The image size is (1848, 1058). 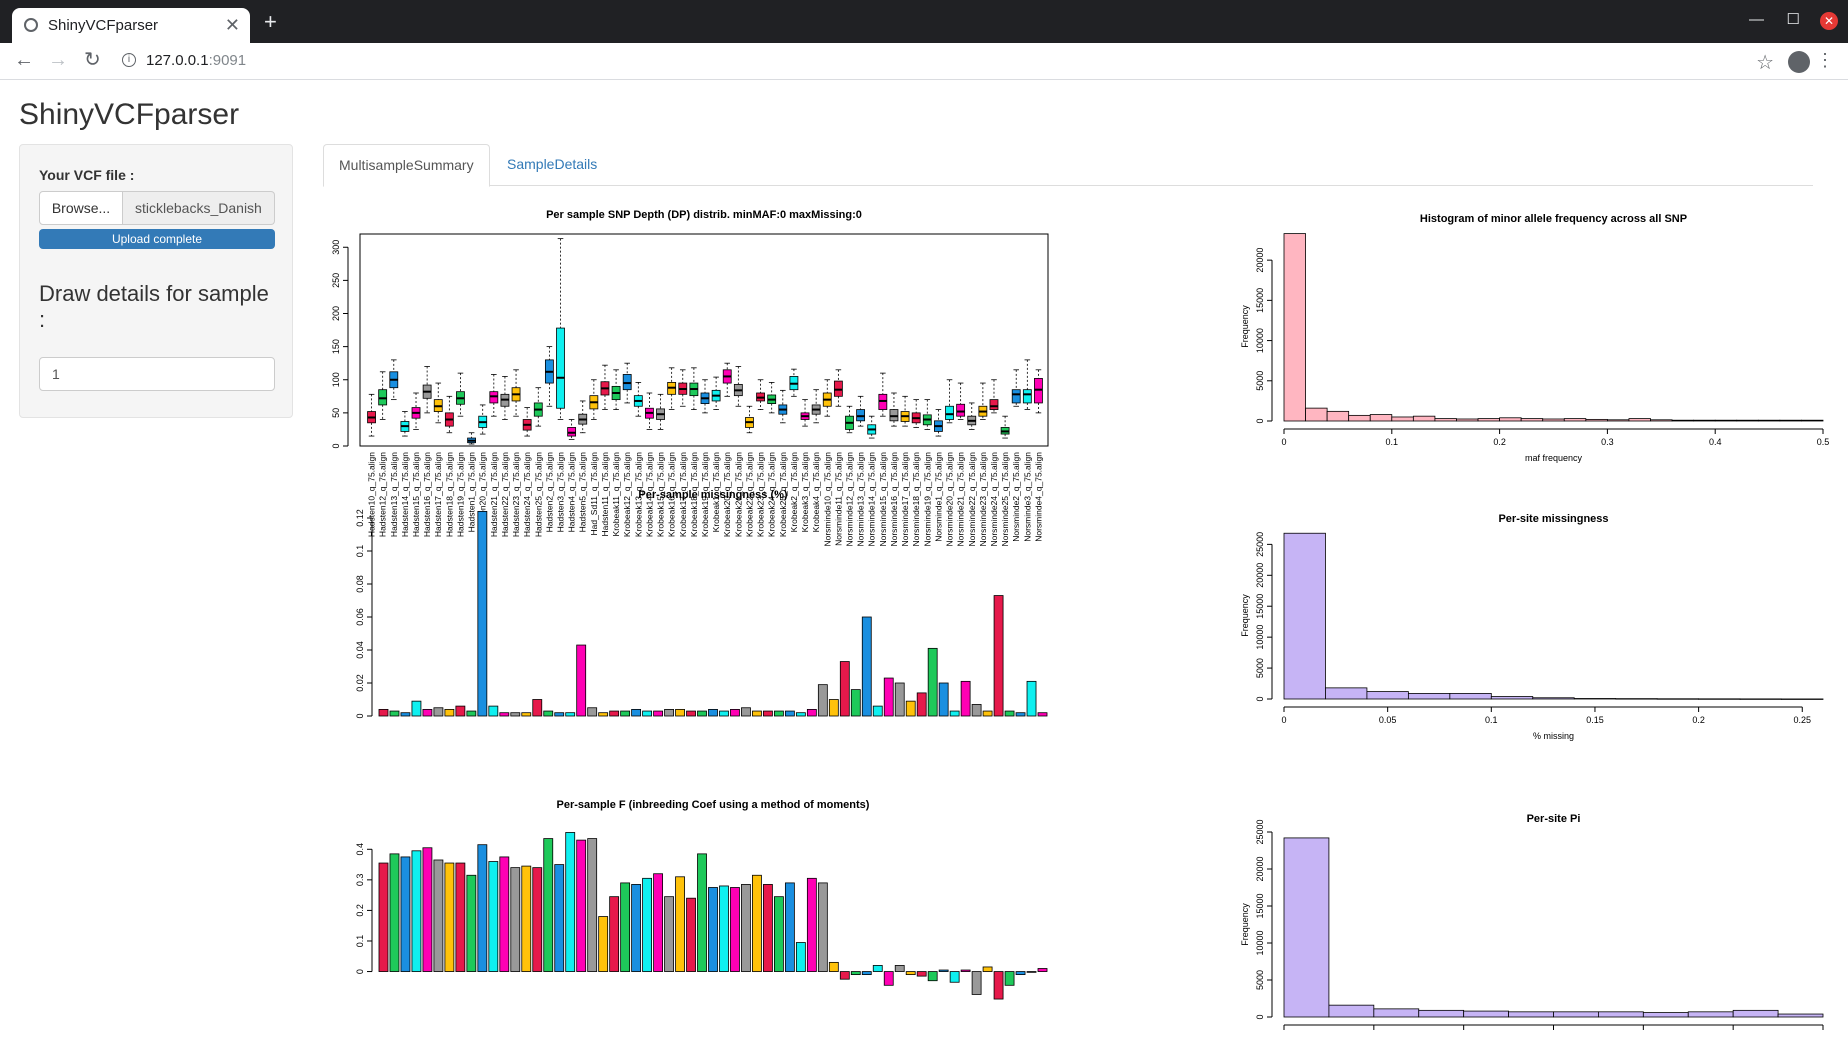 I want to click on sample-label: Krobeak23_q_75.align, so click(x=761, y=494).